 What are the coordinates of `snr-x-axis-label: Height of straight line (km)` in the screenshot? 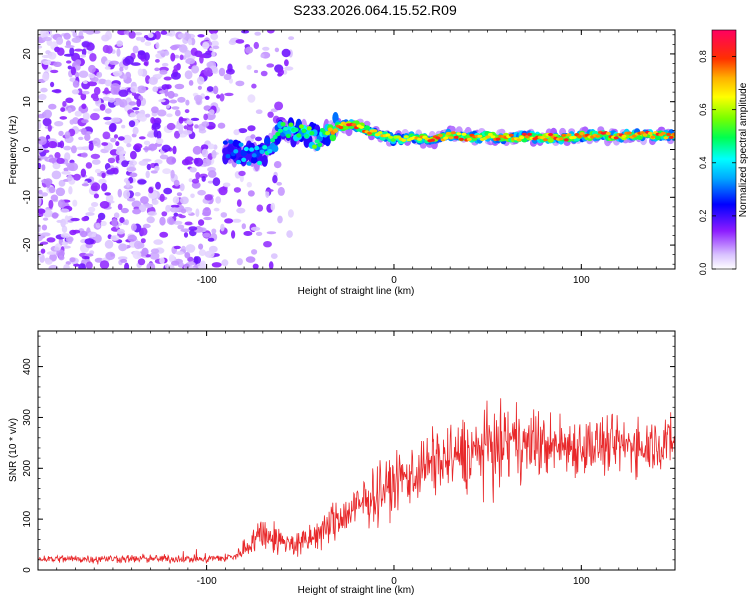 It's located at (356, 590).